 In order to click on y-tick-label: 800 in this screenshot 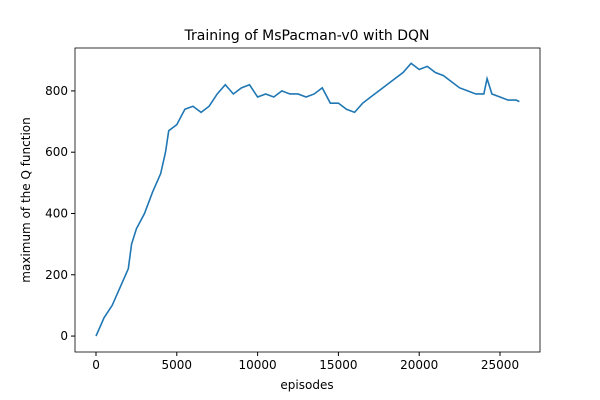, I will do `click(56, 91)`.